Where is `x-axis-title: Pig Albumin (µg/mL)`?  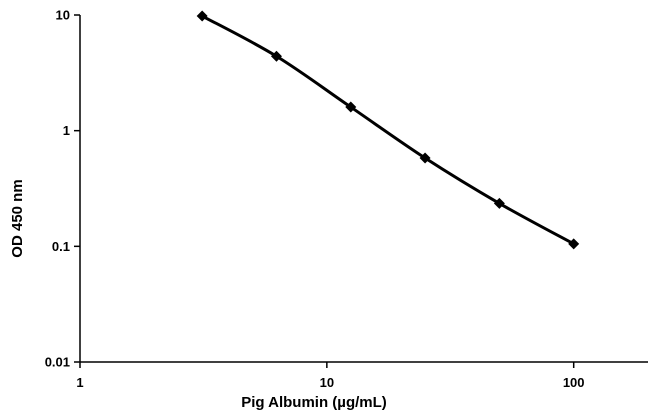 x-axis-title: Pig Albumin (µg/mL) is located at coordinates (314, 402).